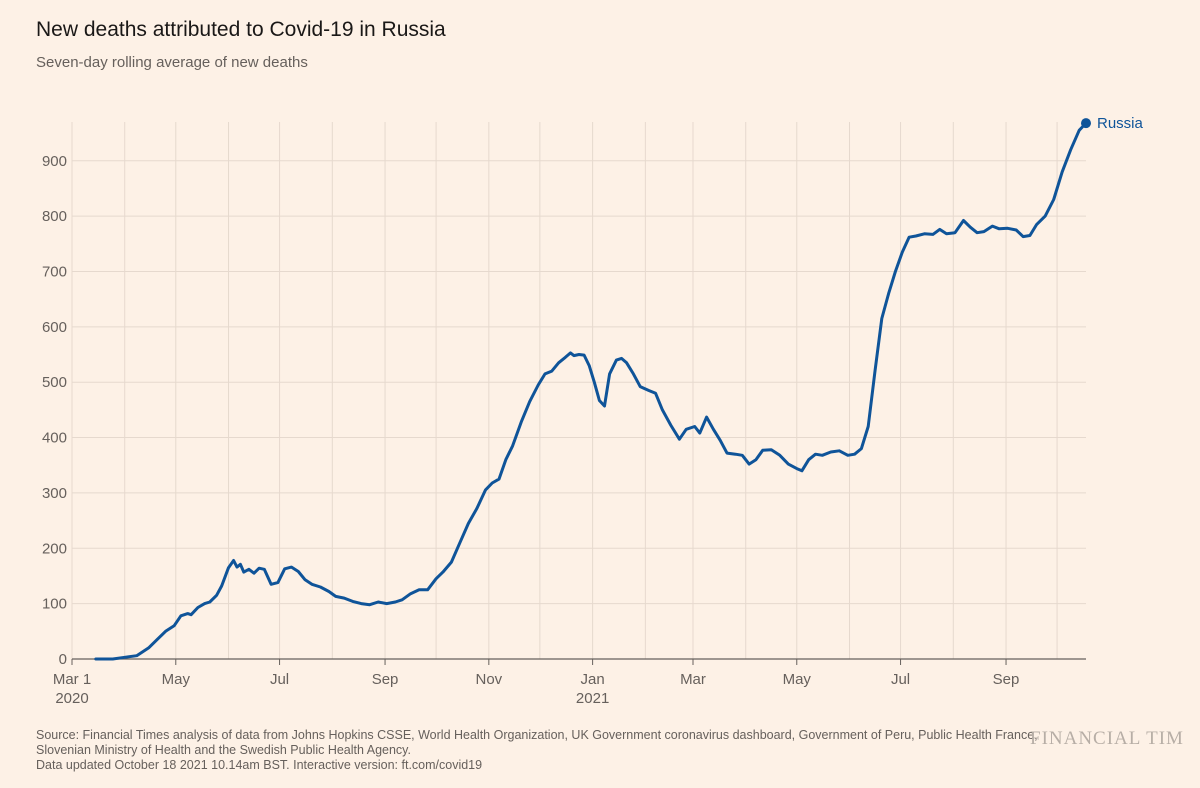 This screenshot has height=788, width=1200. I want to click on y-tick-label: 700, so click(54, 271).